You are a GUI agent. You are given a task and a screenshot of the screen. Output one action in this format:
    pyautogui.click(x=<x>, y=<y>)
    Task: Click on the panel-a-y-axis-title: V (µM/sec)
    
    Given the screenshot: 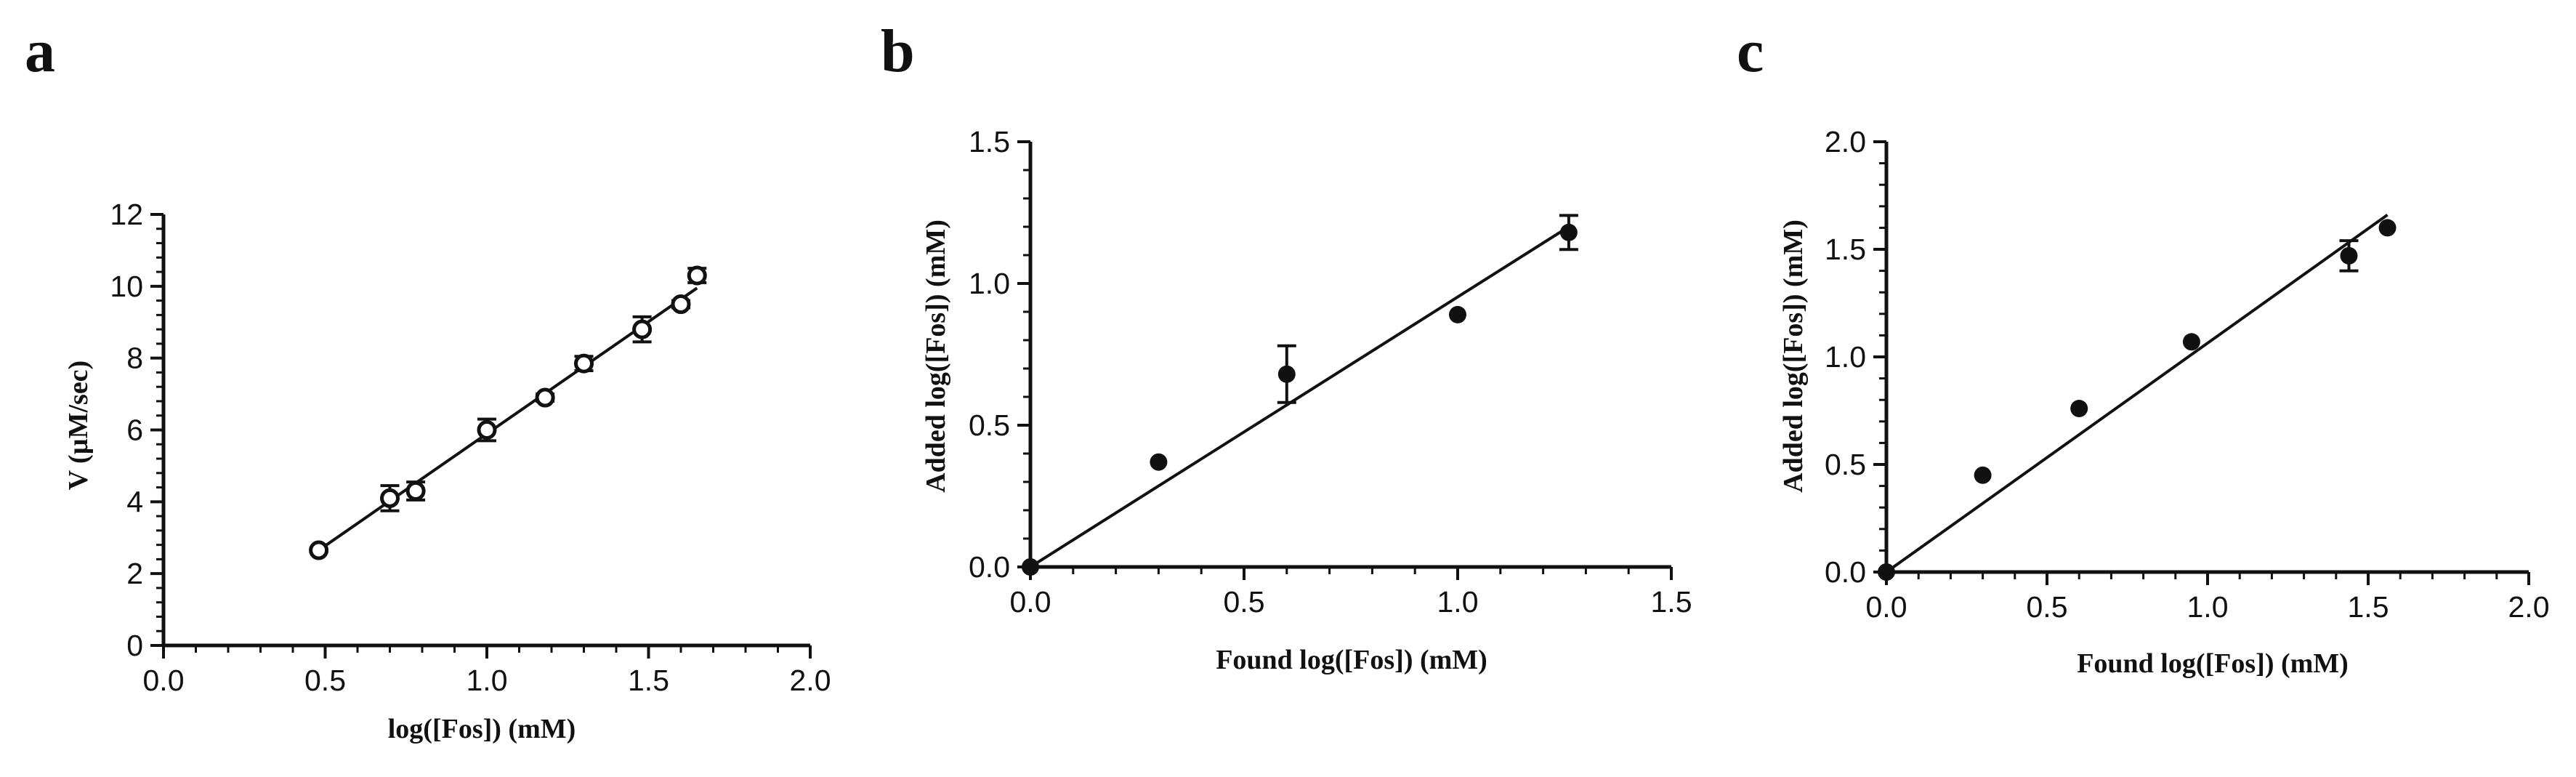 What is the action you would take?
    pyautogui.click(x=78, y=425)
    